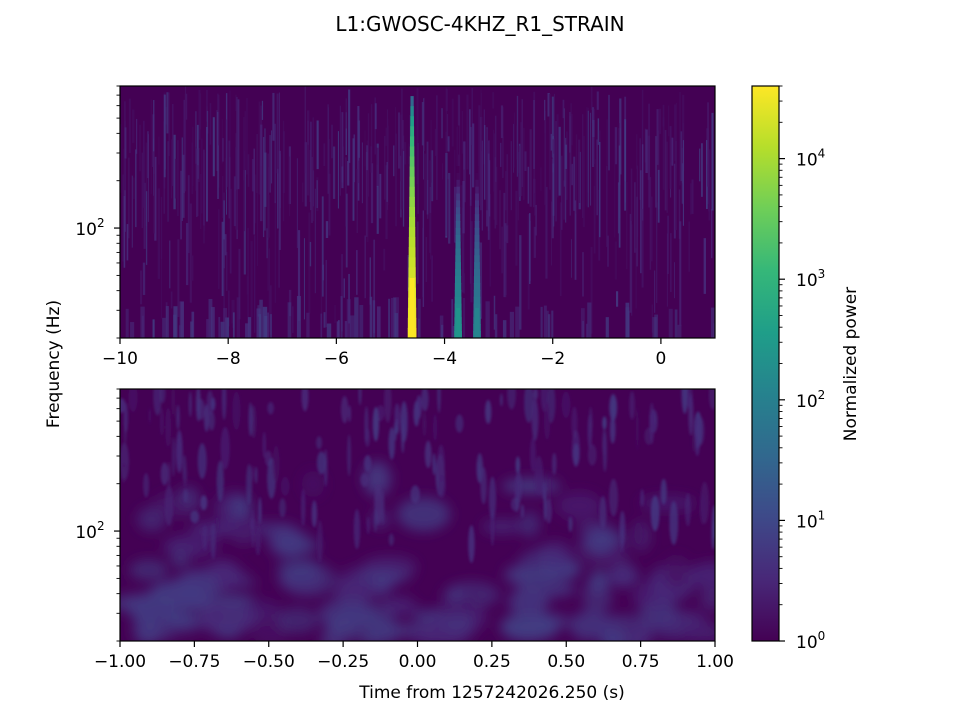 The image size is (960, 720). Describe the element at coordinates (492, 662) in the screenshot. I see `x-tick-label: 0.25` at that location.